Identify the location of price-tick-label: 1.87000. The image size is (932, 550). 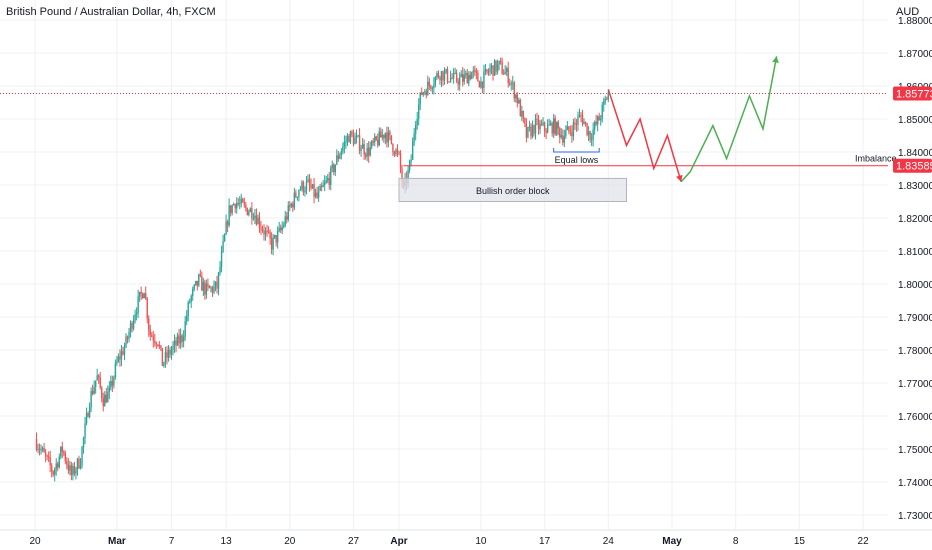
(915, 54).